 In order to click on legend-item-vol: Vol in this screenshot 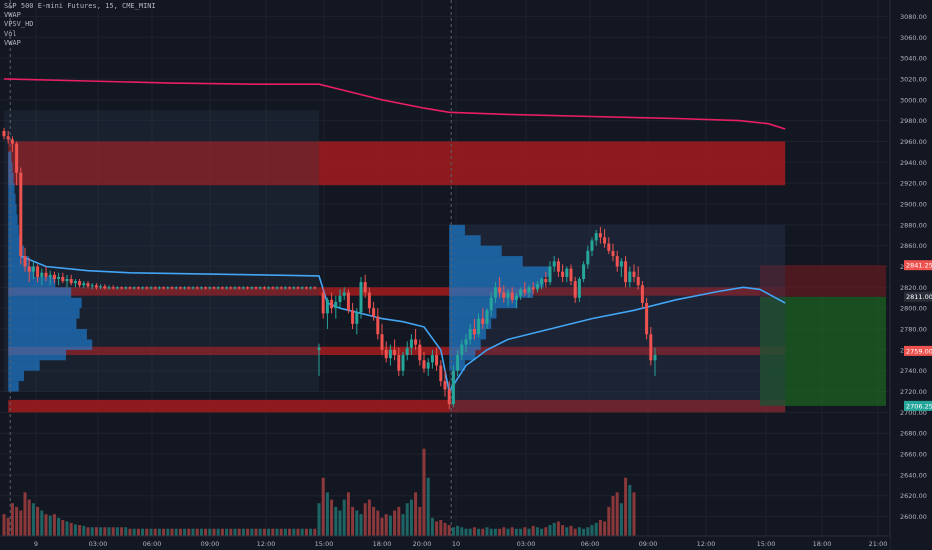, I will do `click(10, 33)`.